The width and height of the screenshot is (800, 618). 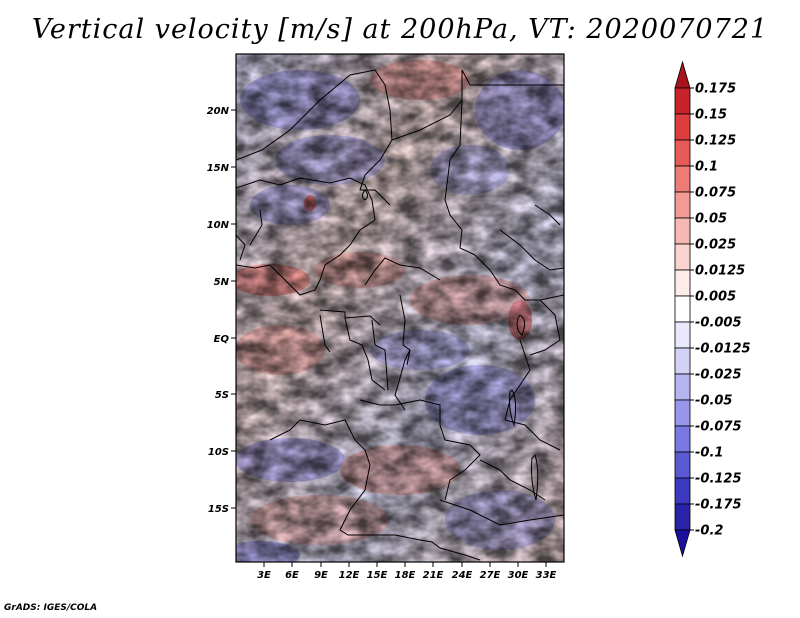 What do you see at coordinates (682, 74) in the screenshot?
I see `colorbar-top-arrow` at bounding box center [682, 74].